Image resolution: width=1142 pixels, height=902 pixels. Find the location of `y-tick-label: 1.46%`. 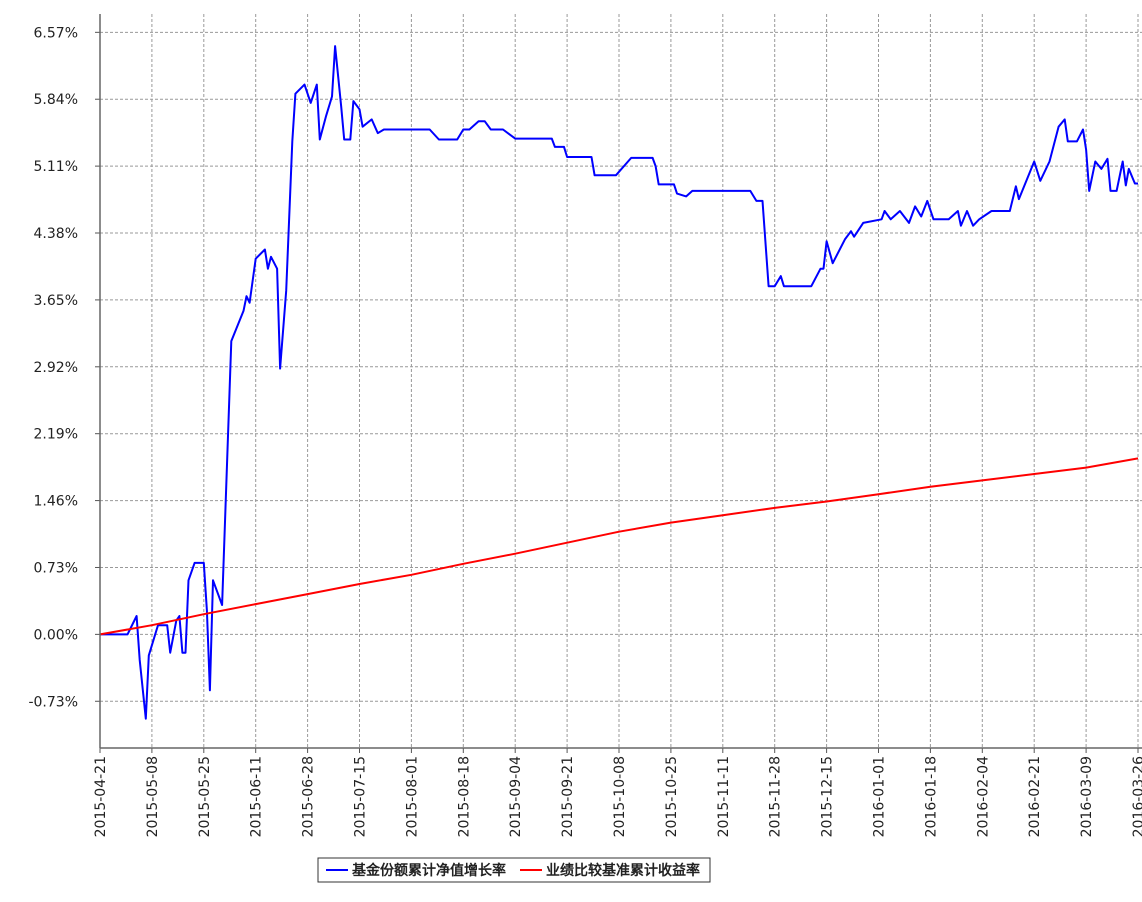

y-tick-label: 1.46% is located at coordinates (56, 502).